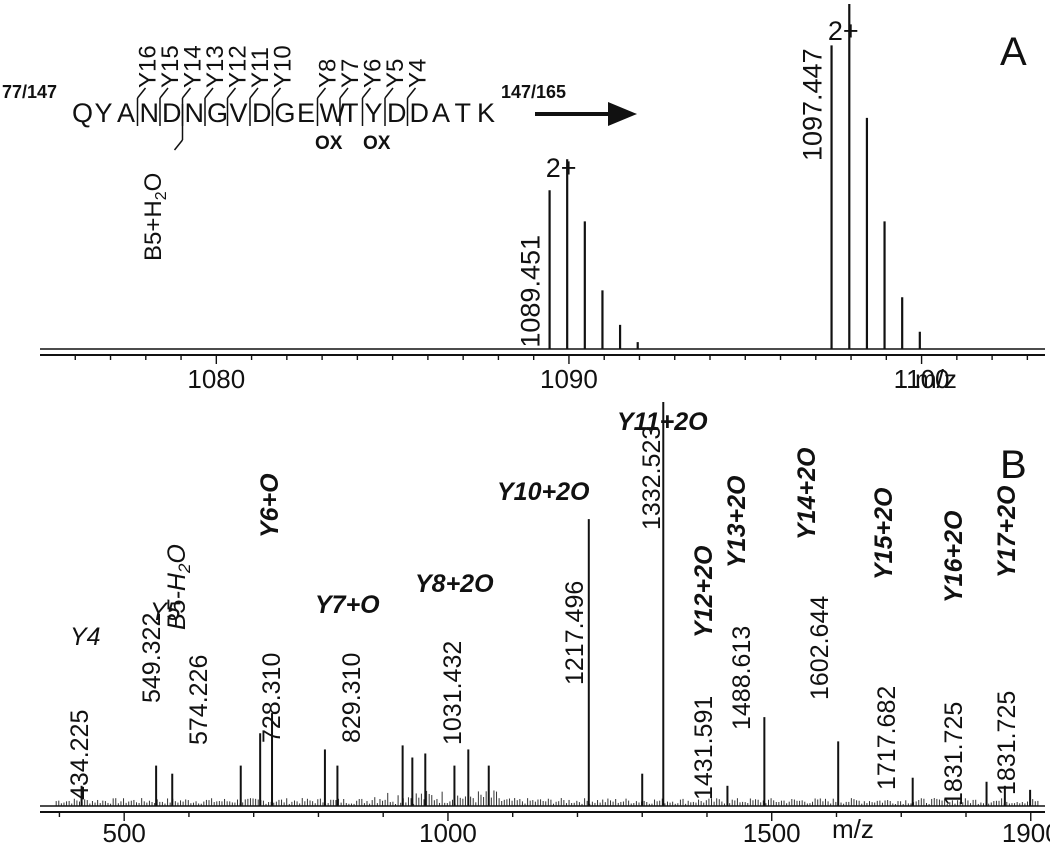  What do you see at coordinates (569, 379) in the screenshot?
I see `x-tick-label: 1090` at bounding box center [569, 379].